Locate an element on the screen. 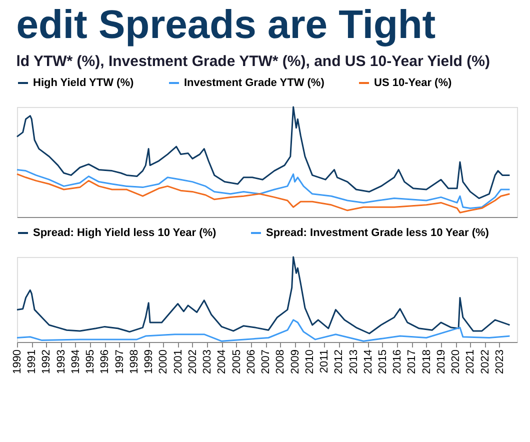 The height and width of the screenshot is (442, 530). x-tick-label: 2011 is located at coordinates (324, 362).